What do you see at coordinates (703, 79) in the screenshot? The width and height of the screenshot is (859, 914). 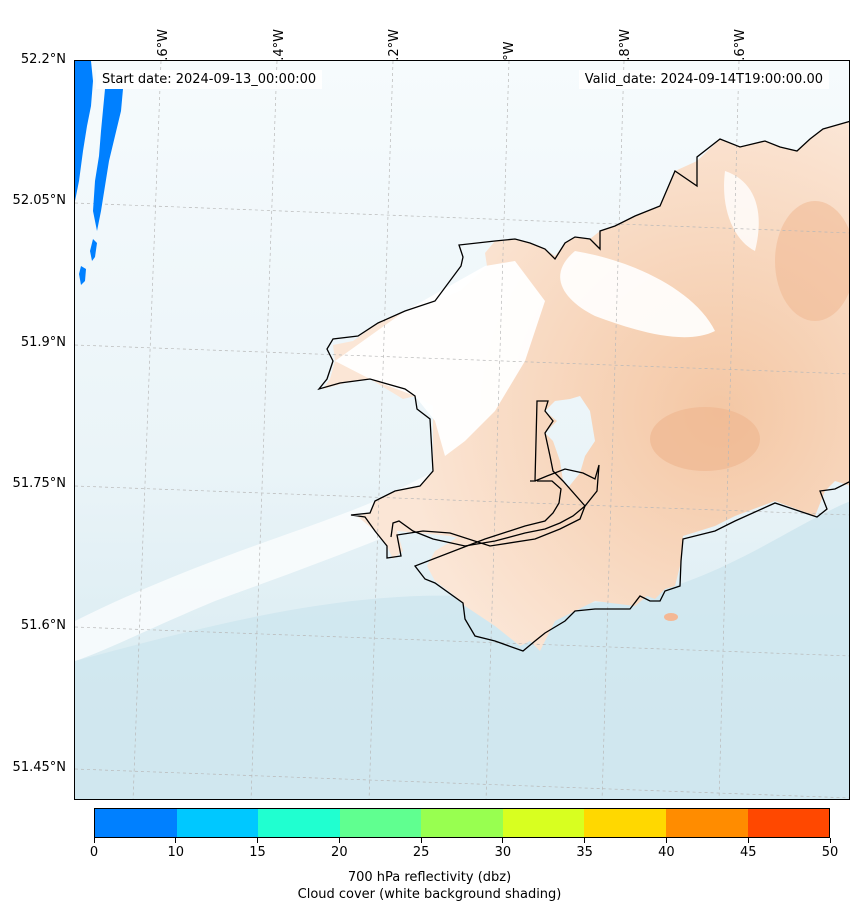 I see `valid-date-annotation: Valid_date: 2024-09-14T19:00:00.00` at bounding box center [703, 79].